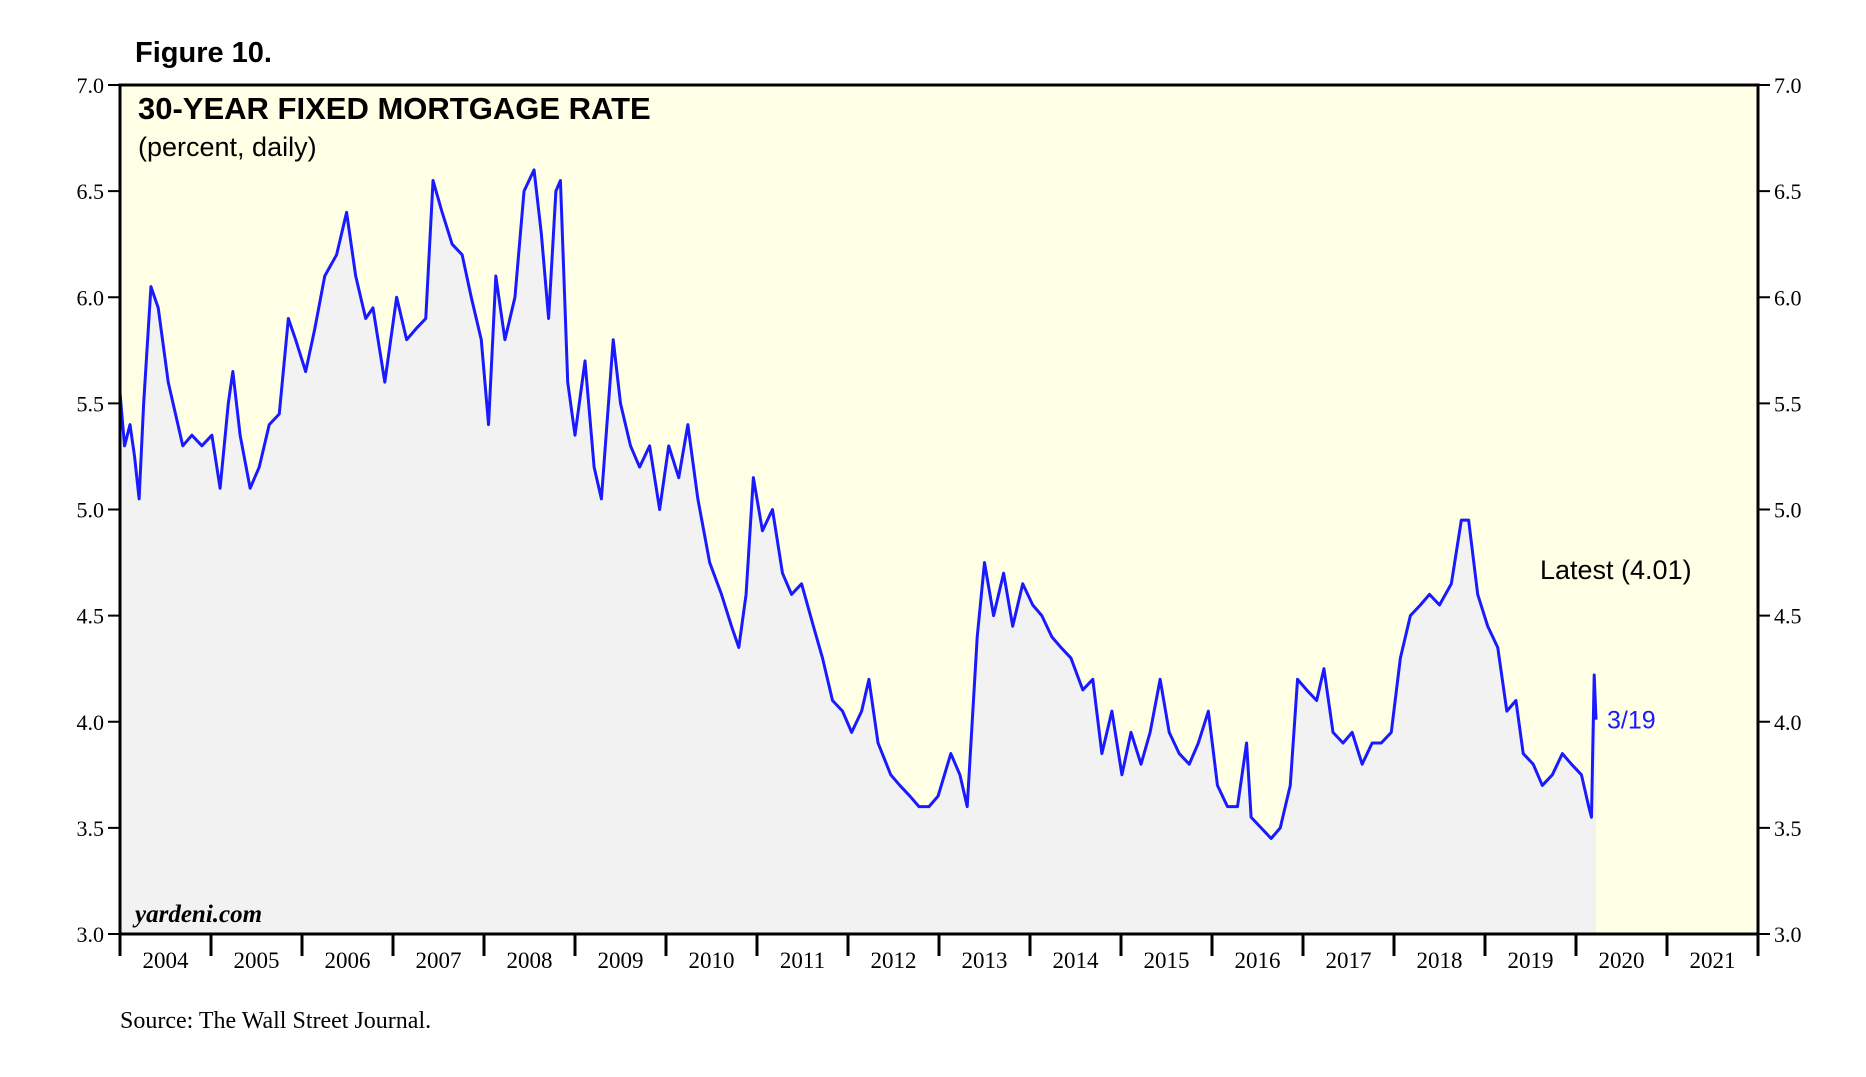  I want to click on y2-tick-label: 5.5, so click(1788, 403).